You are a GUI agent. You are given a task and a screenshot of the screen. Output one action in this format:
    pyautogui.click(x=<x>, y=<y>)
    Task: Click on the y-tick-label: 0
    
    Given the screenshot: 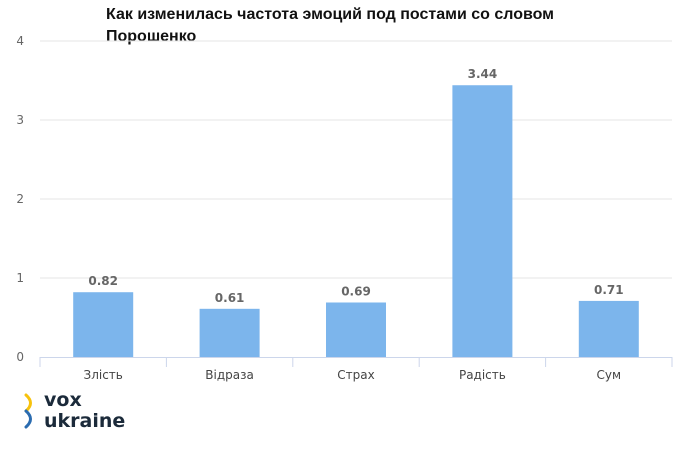 What is the action you would take?
    pyautogui.click(x=20, y=357)
    